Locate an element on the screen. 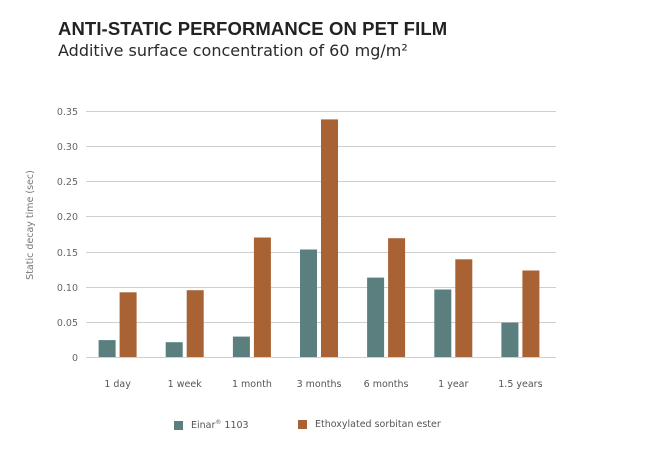 This screenshot has width=665, height=450. chart-title: ANTI-STATIC PERFORMANCE ON PET FILM is located at coordinates (253, 28).